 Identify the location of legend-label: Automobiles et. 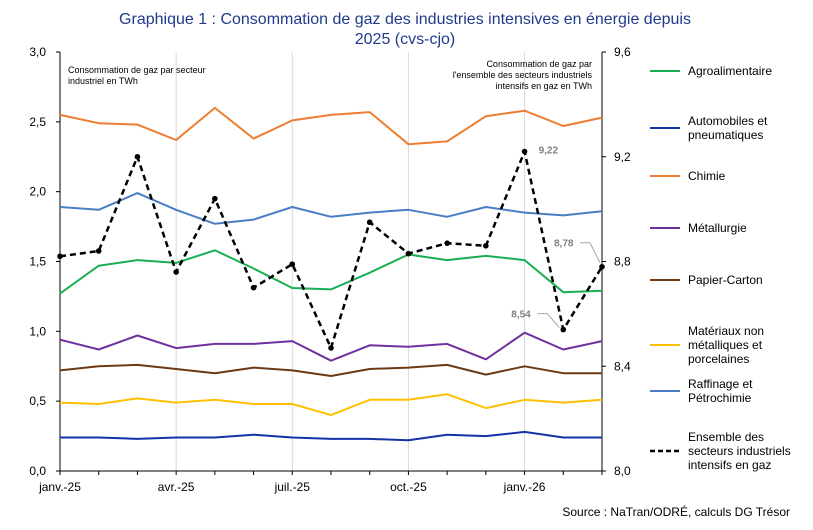
(728, 121).